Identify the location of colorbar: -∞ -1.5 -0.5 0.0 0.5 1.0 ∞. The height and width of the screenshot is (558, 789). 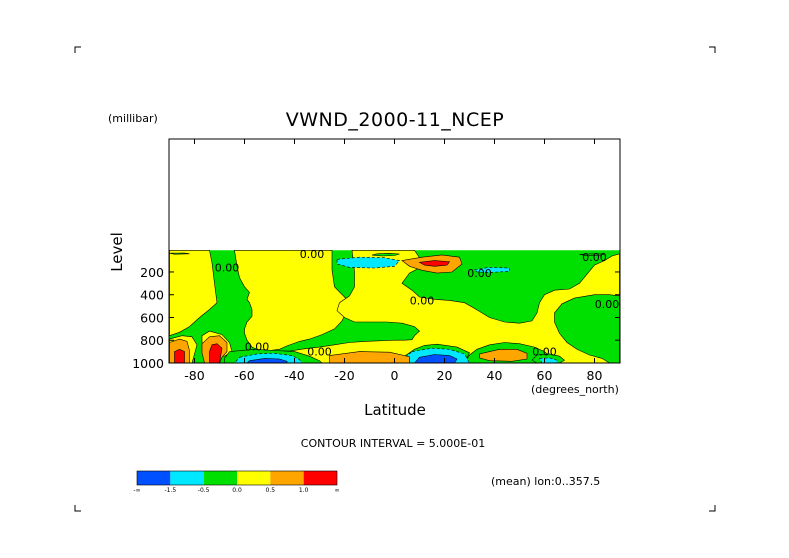
(236, 482).